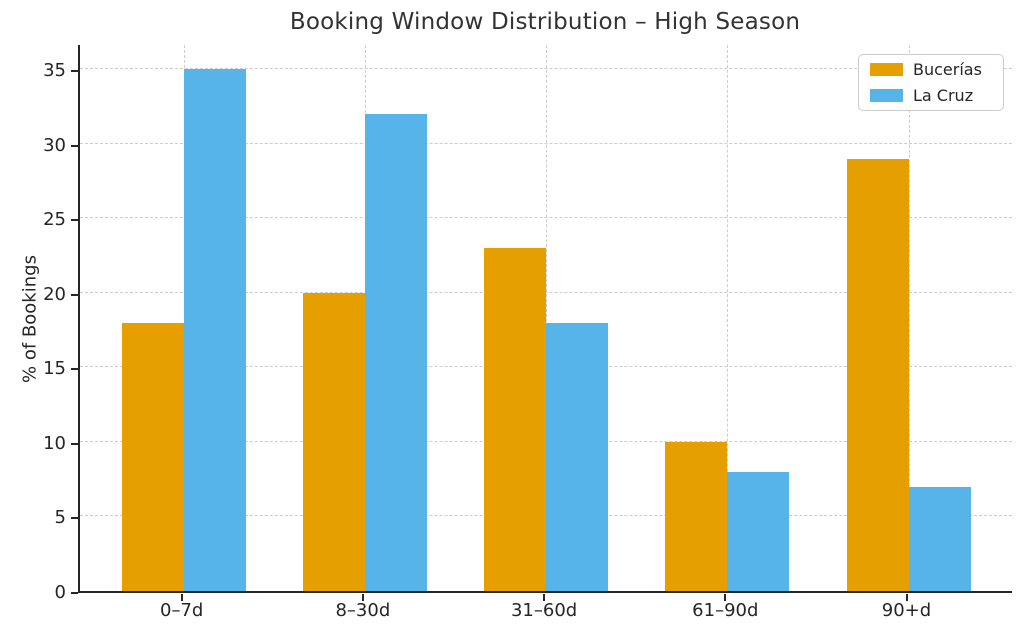  Describe the element at coordinates (931, 82) in the screenshot. I see `legend: Bucerías La Cruz` at that location.